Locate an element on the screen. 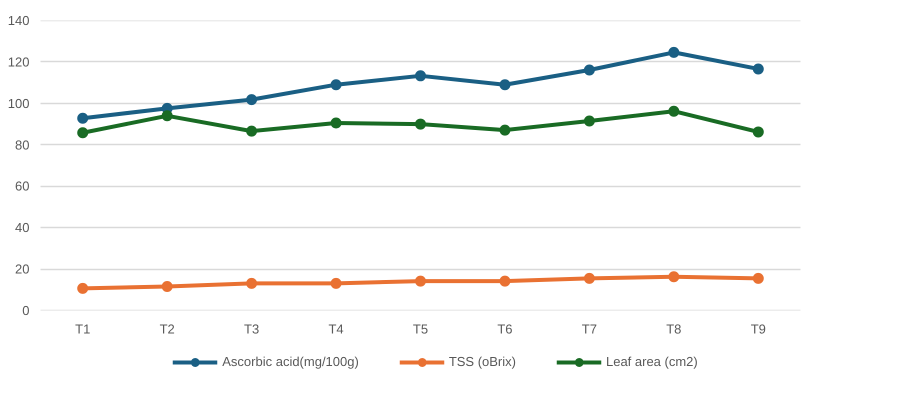  y-tick-label: 0 is located at coordinates (26, 310).